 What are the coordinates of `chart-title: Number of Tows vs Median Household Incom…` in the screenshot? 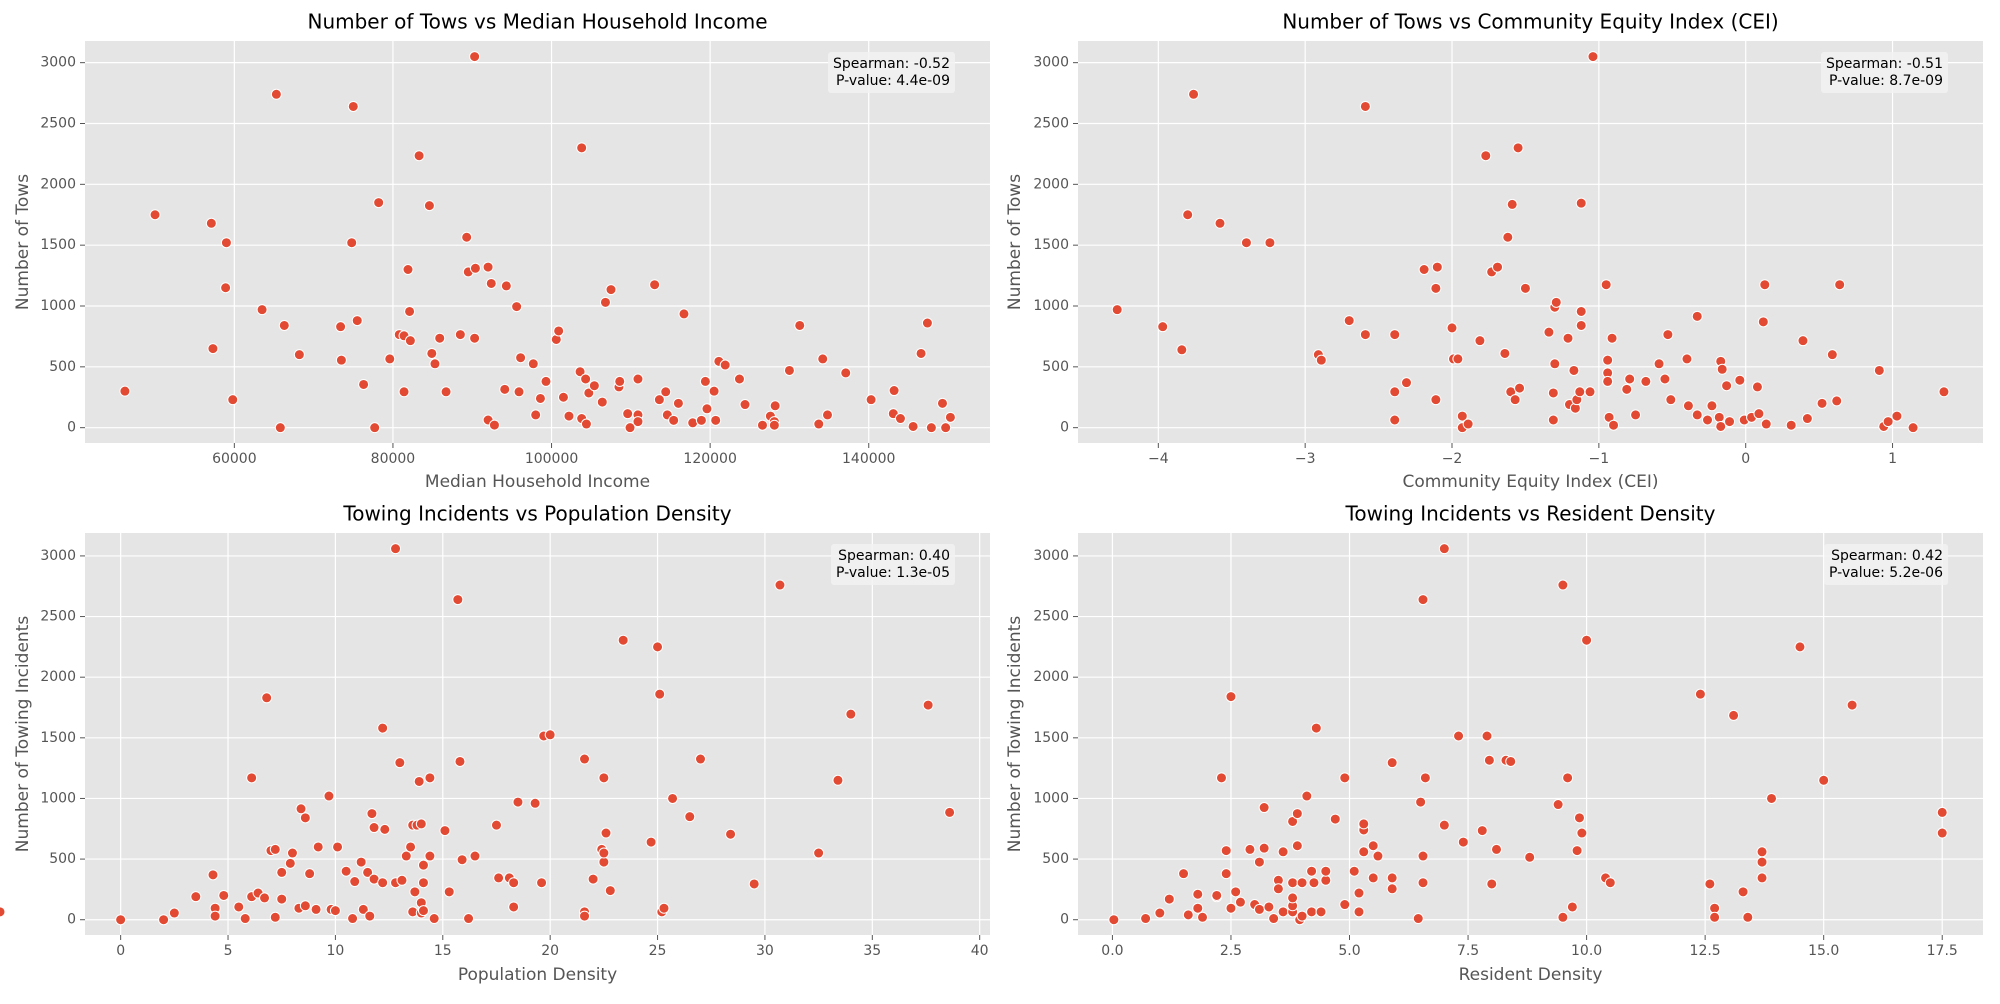 It's located at (537, 22).